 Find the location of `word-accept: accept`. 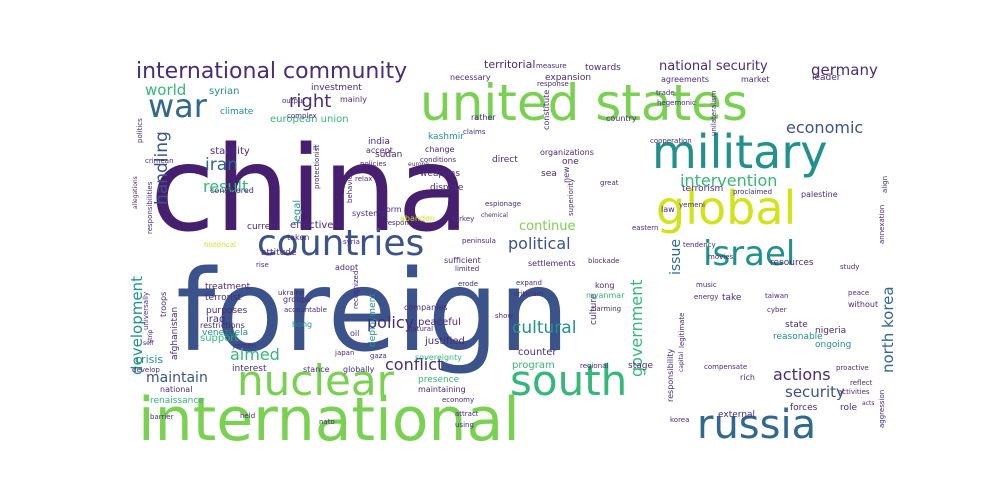

word-accept: accept is located at coordinates (379, 150).